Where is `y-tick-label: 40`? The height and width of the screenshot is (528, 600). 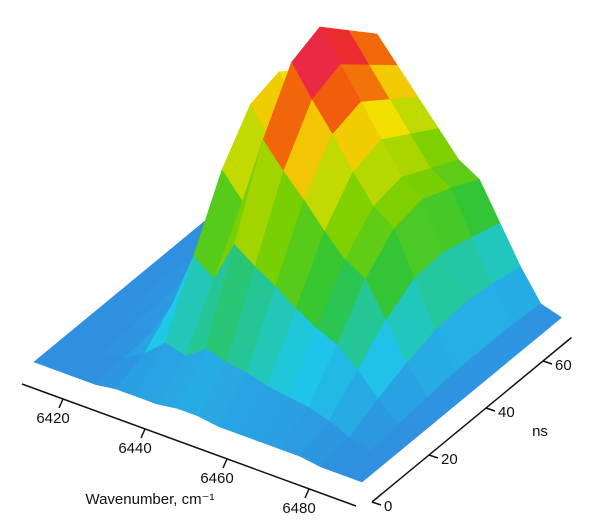 y-tick-label: 40 is located at coordinates (506, 412).